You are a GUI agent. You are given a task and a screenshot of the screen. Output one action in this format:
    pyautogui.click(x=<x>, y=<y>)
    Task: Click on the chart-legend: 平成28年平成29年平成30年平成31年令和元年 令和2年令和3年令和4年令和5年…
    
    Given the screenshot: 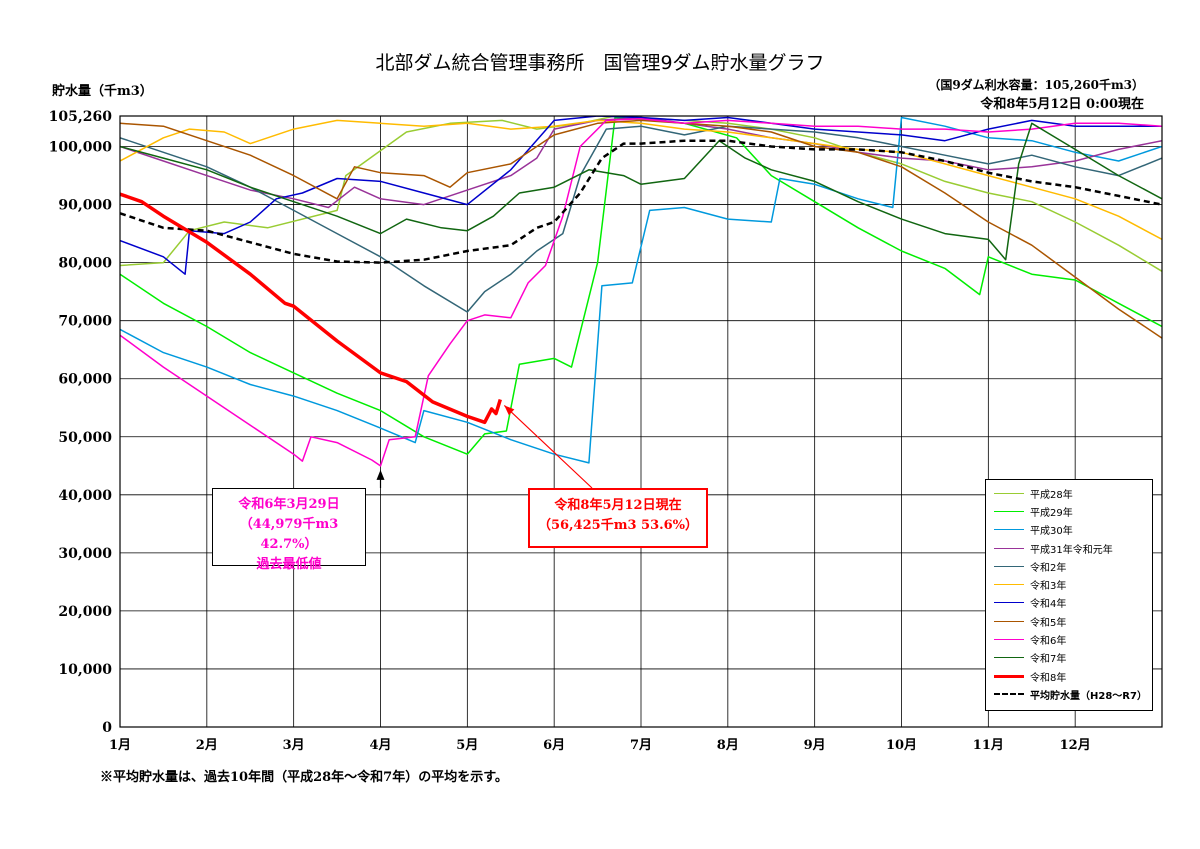 What is the action you would take?
    pyautogui.click(x=1069, y=595)
    